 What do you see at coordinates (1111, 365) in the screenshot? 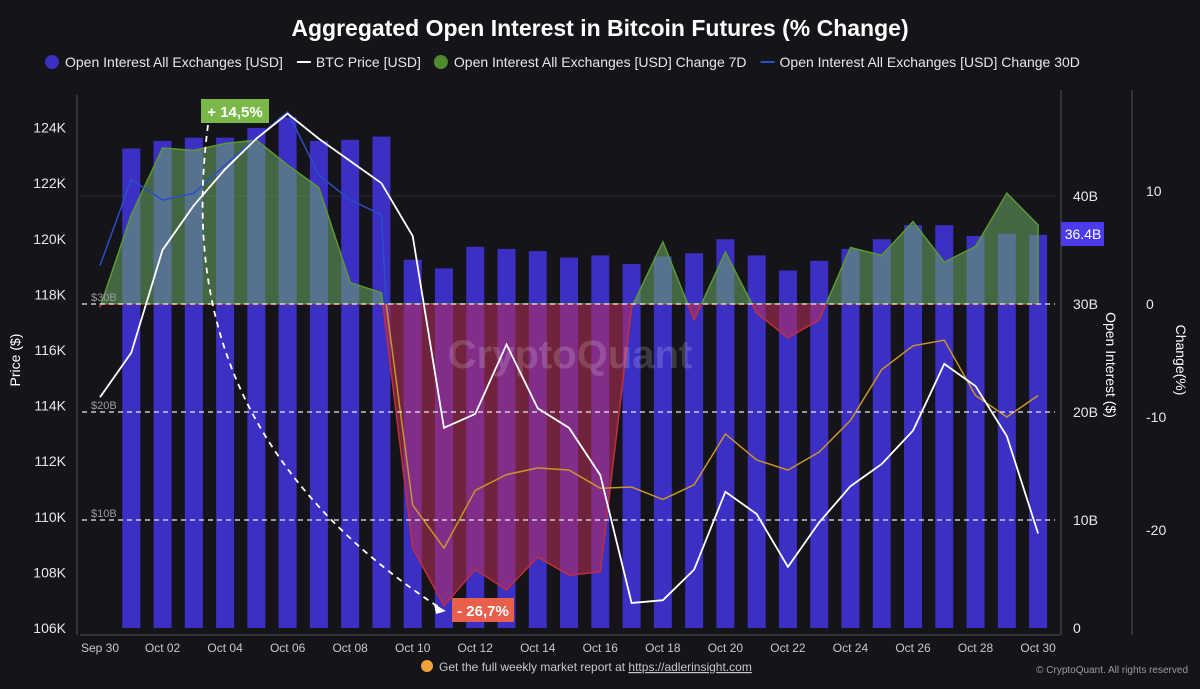
I see `y-right1-title: Open Interest ($)` at bounding box center [1111, 365].